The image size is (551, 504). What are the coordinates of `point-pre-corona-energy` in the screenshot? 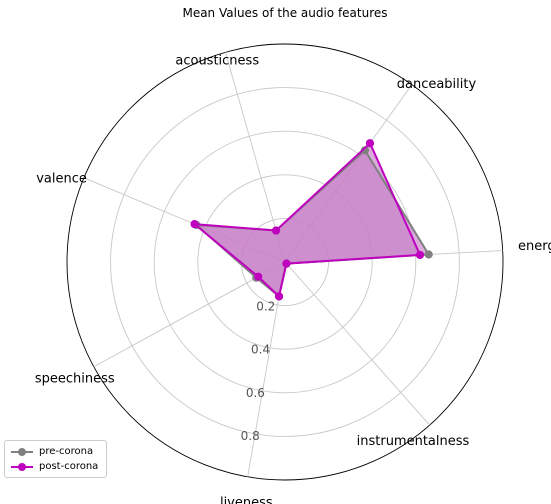 It's located at (428, 254).